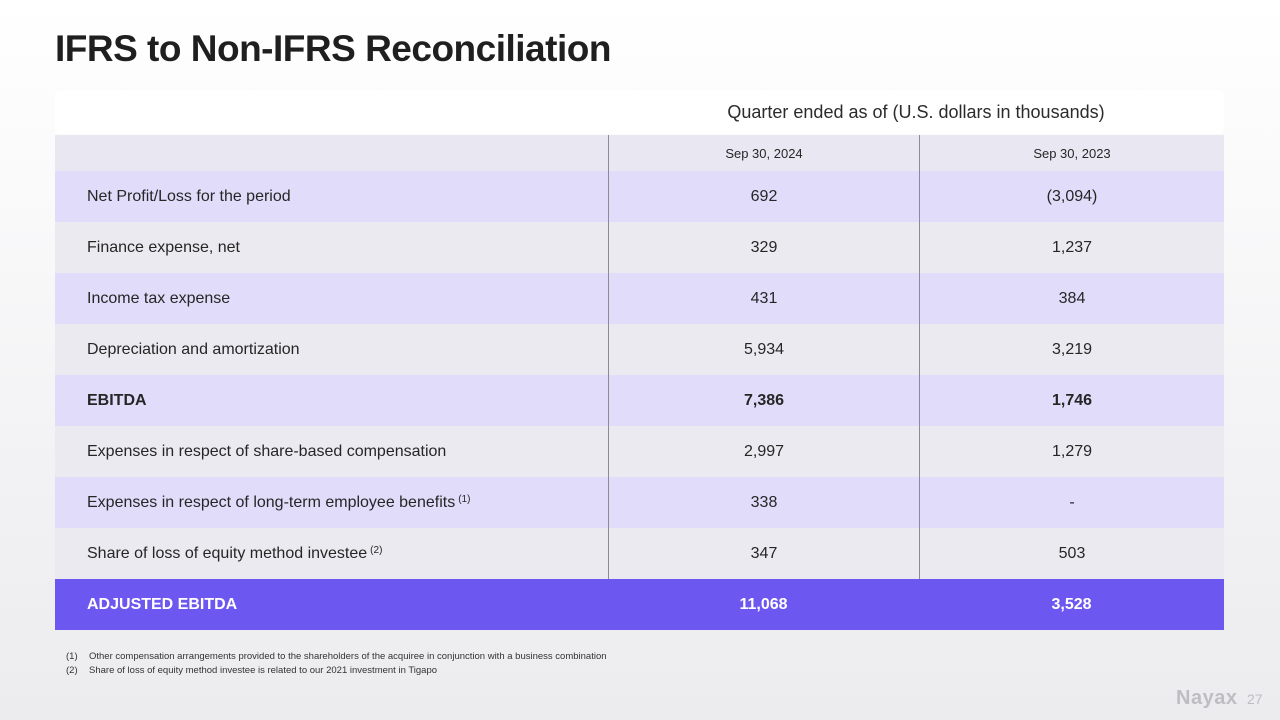 This screenshot has height=720, width=1280. I want to click on row-label-text: EBITDA, so click(117, 400).